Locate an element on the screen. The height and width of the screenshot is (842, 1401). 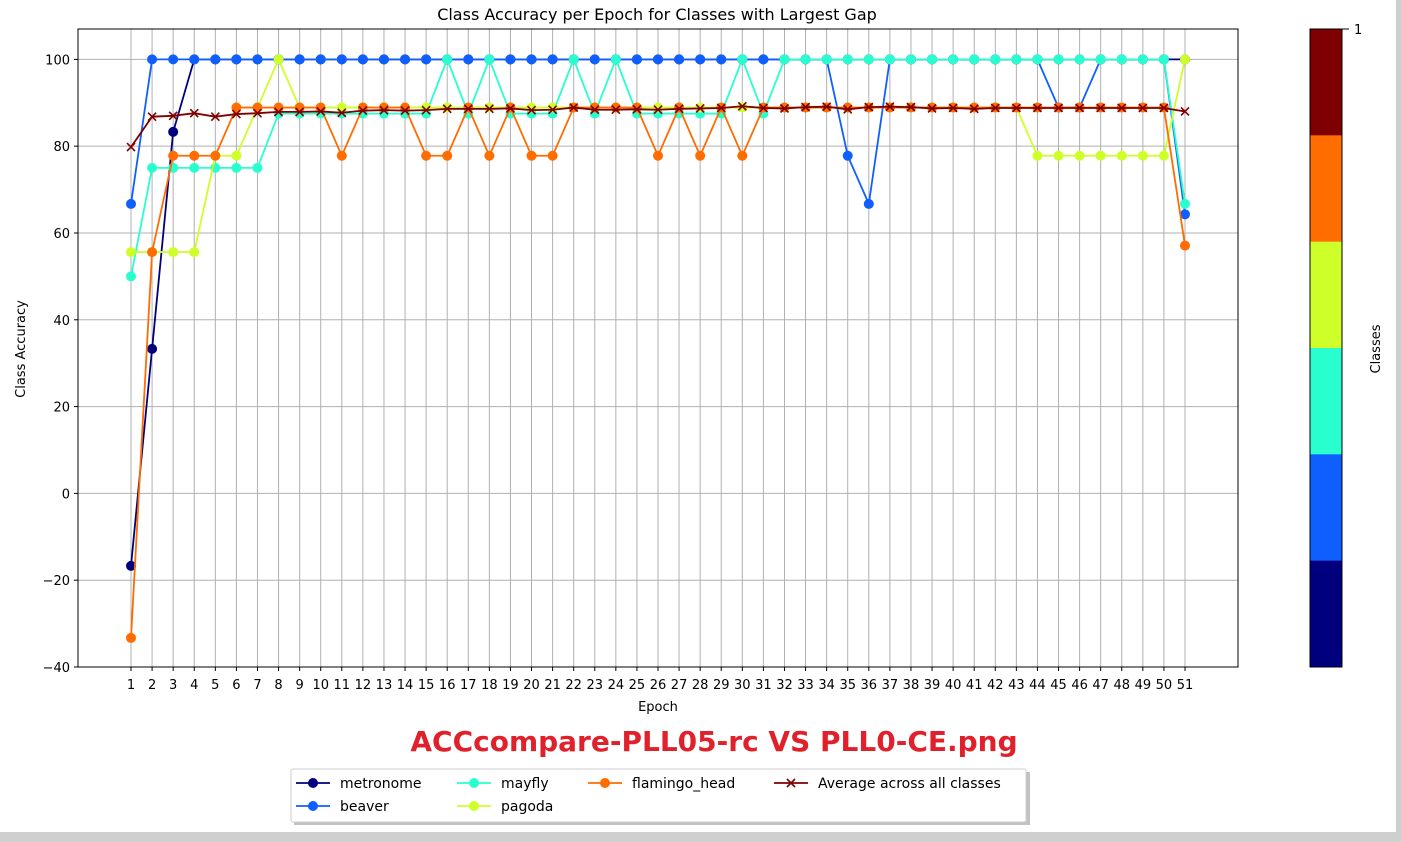
x-tick-label: 29 is located at coordinates (721, 685).